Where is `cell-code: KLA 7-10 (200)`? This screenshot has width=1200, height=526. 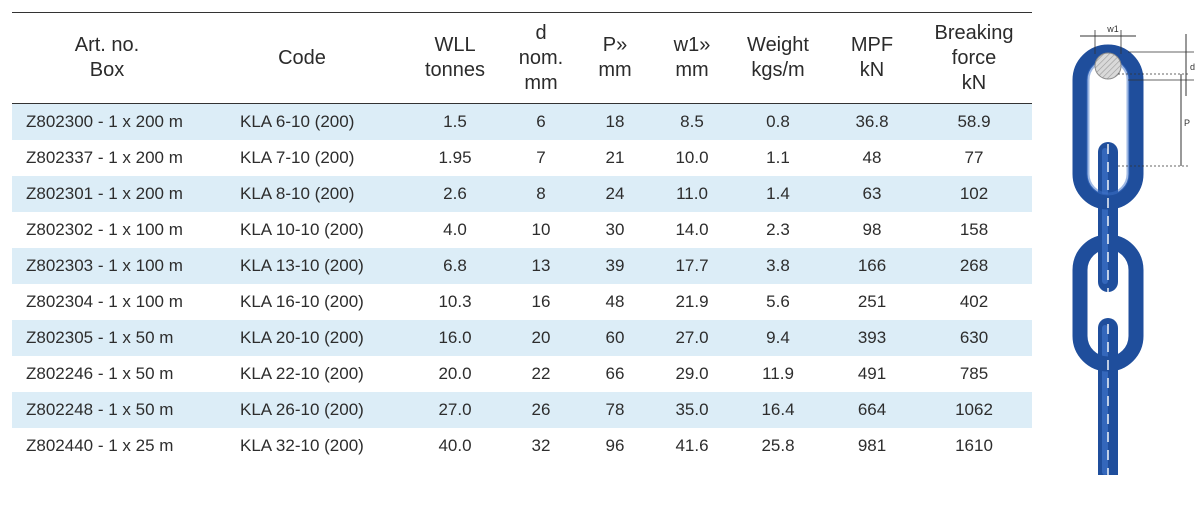 cell-code: KLA 7-10 (200) is located at coordinates (297, 157).